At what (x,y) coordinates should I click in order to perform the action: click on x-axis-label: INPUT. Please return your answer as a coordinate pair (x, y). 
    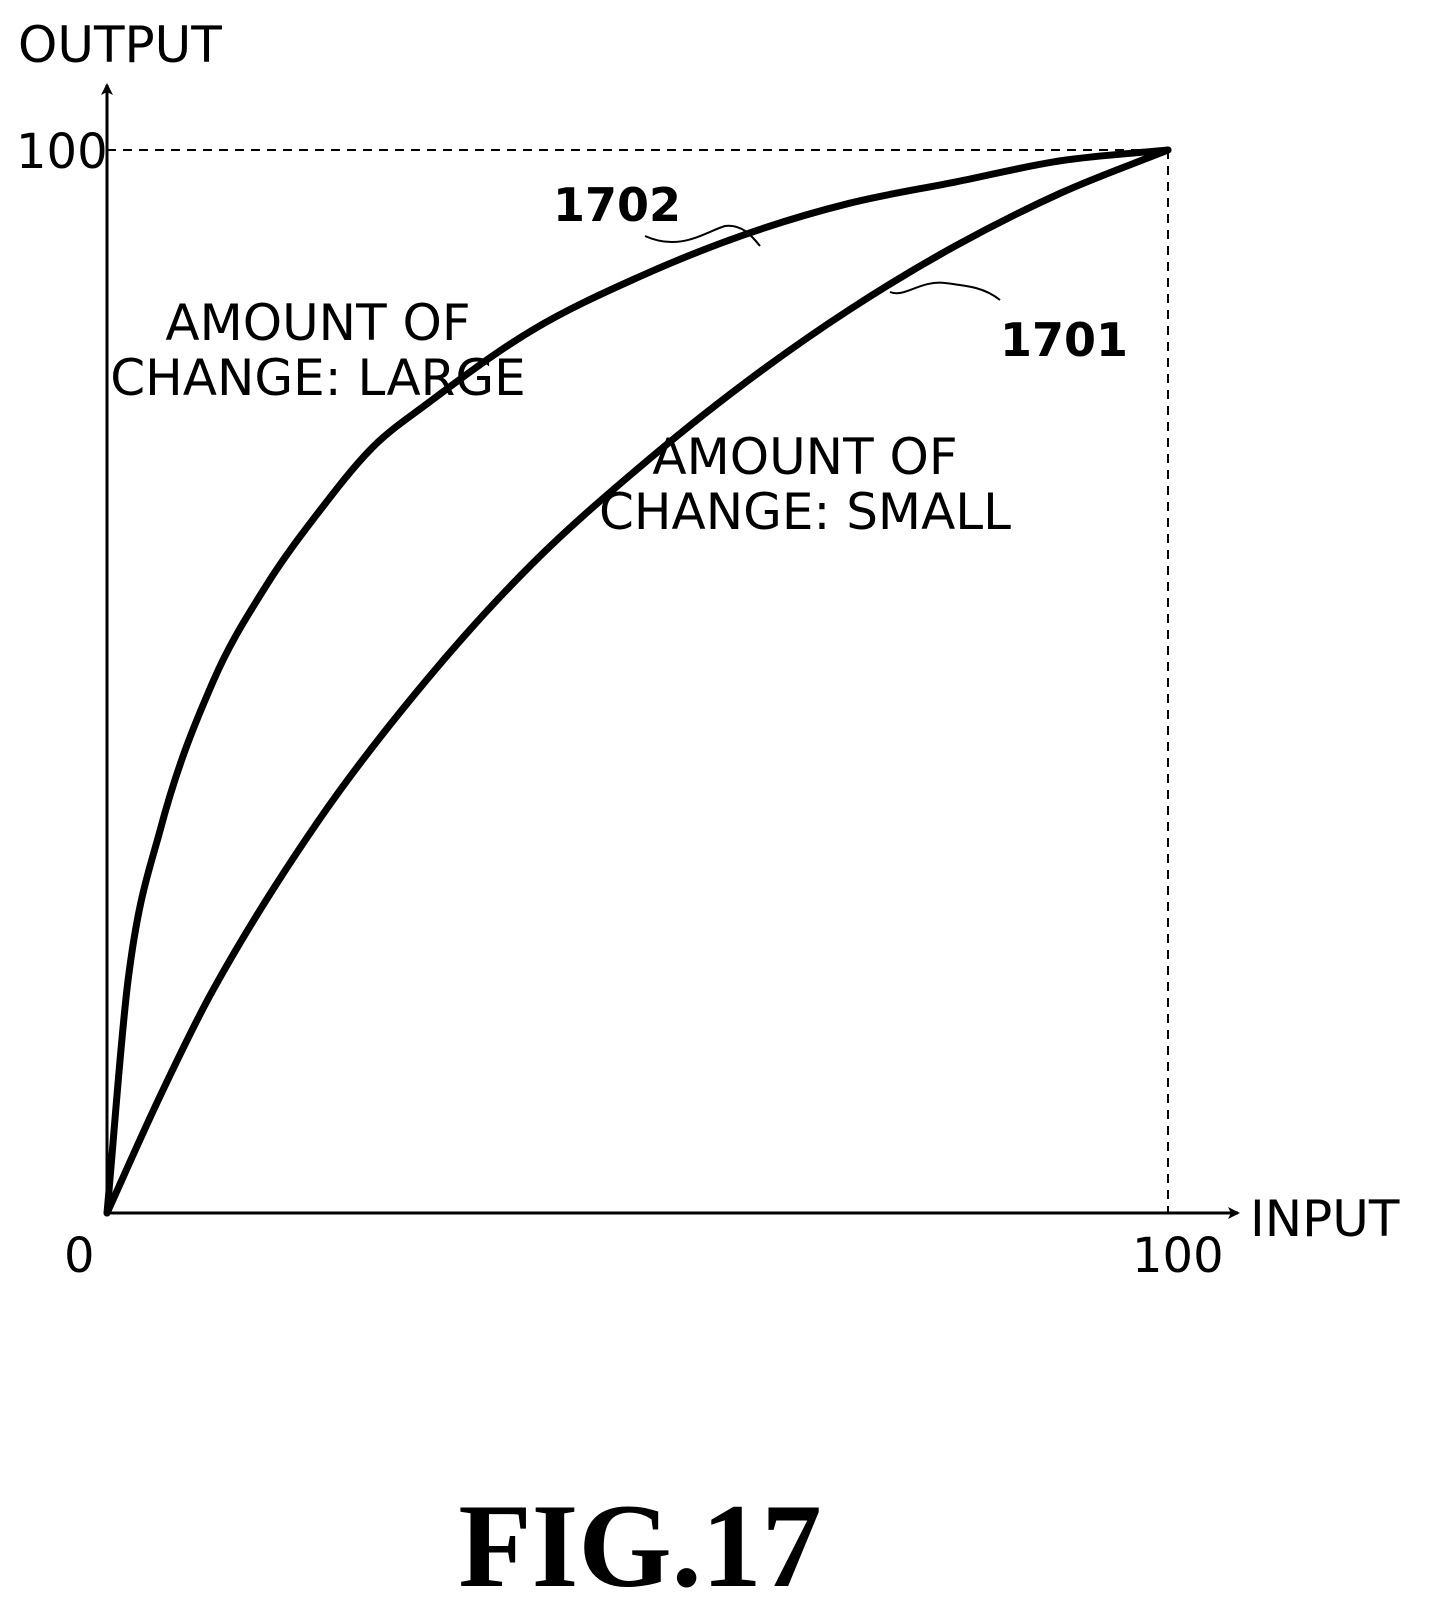
    Looking at the image, I should click on (1325, 1219).